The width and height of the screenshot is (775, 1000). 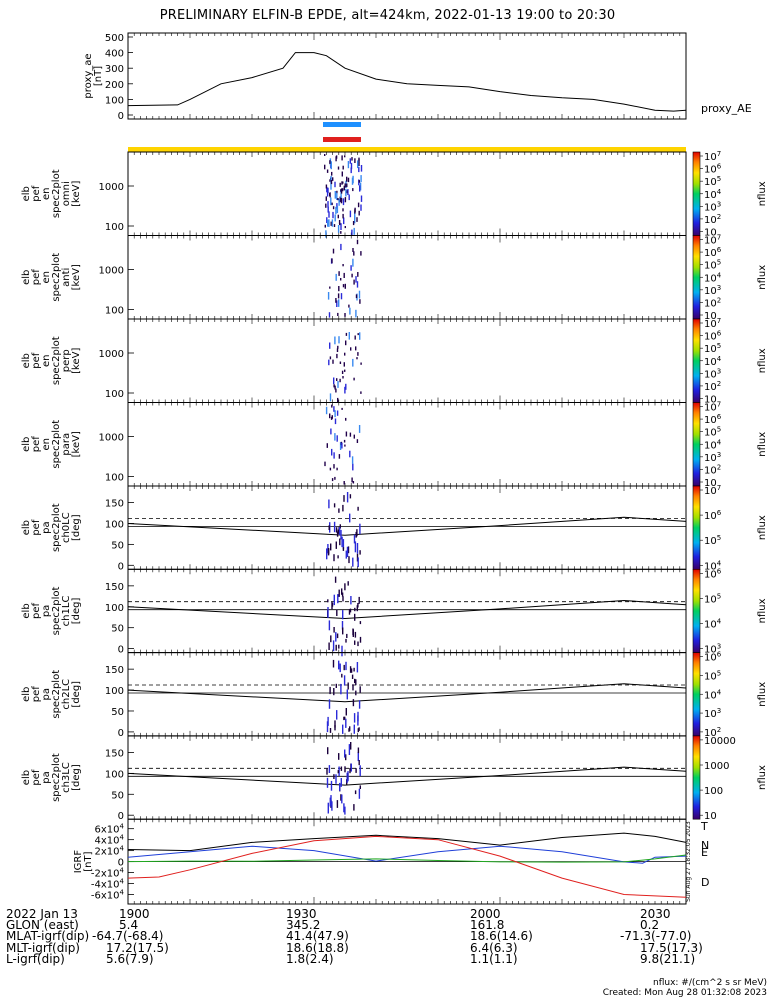 I want to click on spectrum-panel-1-cb-tick-label: 10⁴, so click(x=713, y=277).